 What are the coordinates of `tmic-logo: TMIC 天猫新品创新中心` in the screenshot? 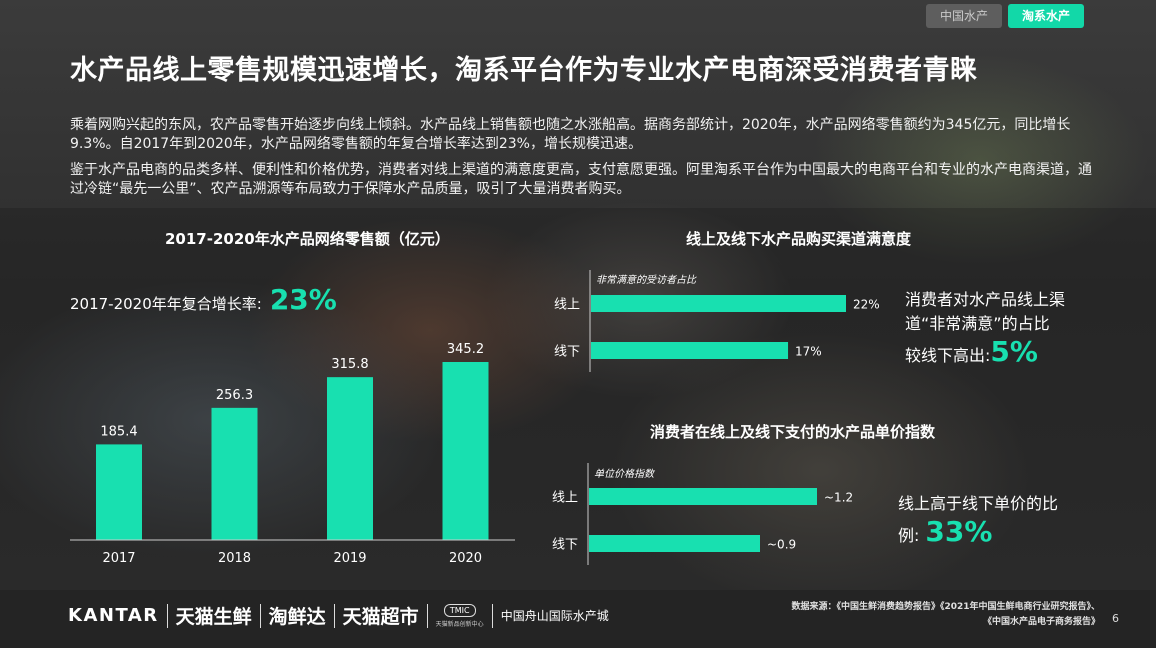 It's located at (460, 615).